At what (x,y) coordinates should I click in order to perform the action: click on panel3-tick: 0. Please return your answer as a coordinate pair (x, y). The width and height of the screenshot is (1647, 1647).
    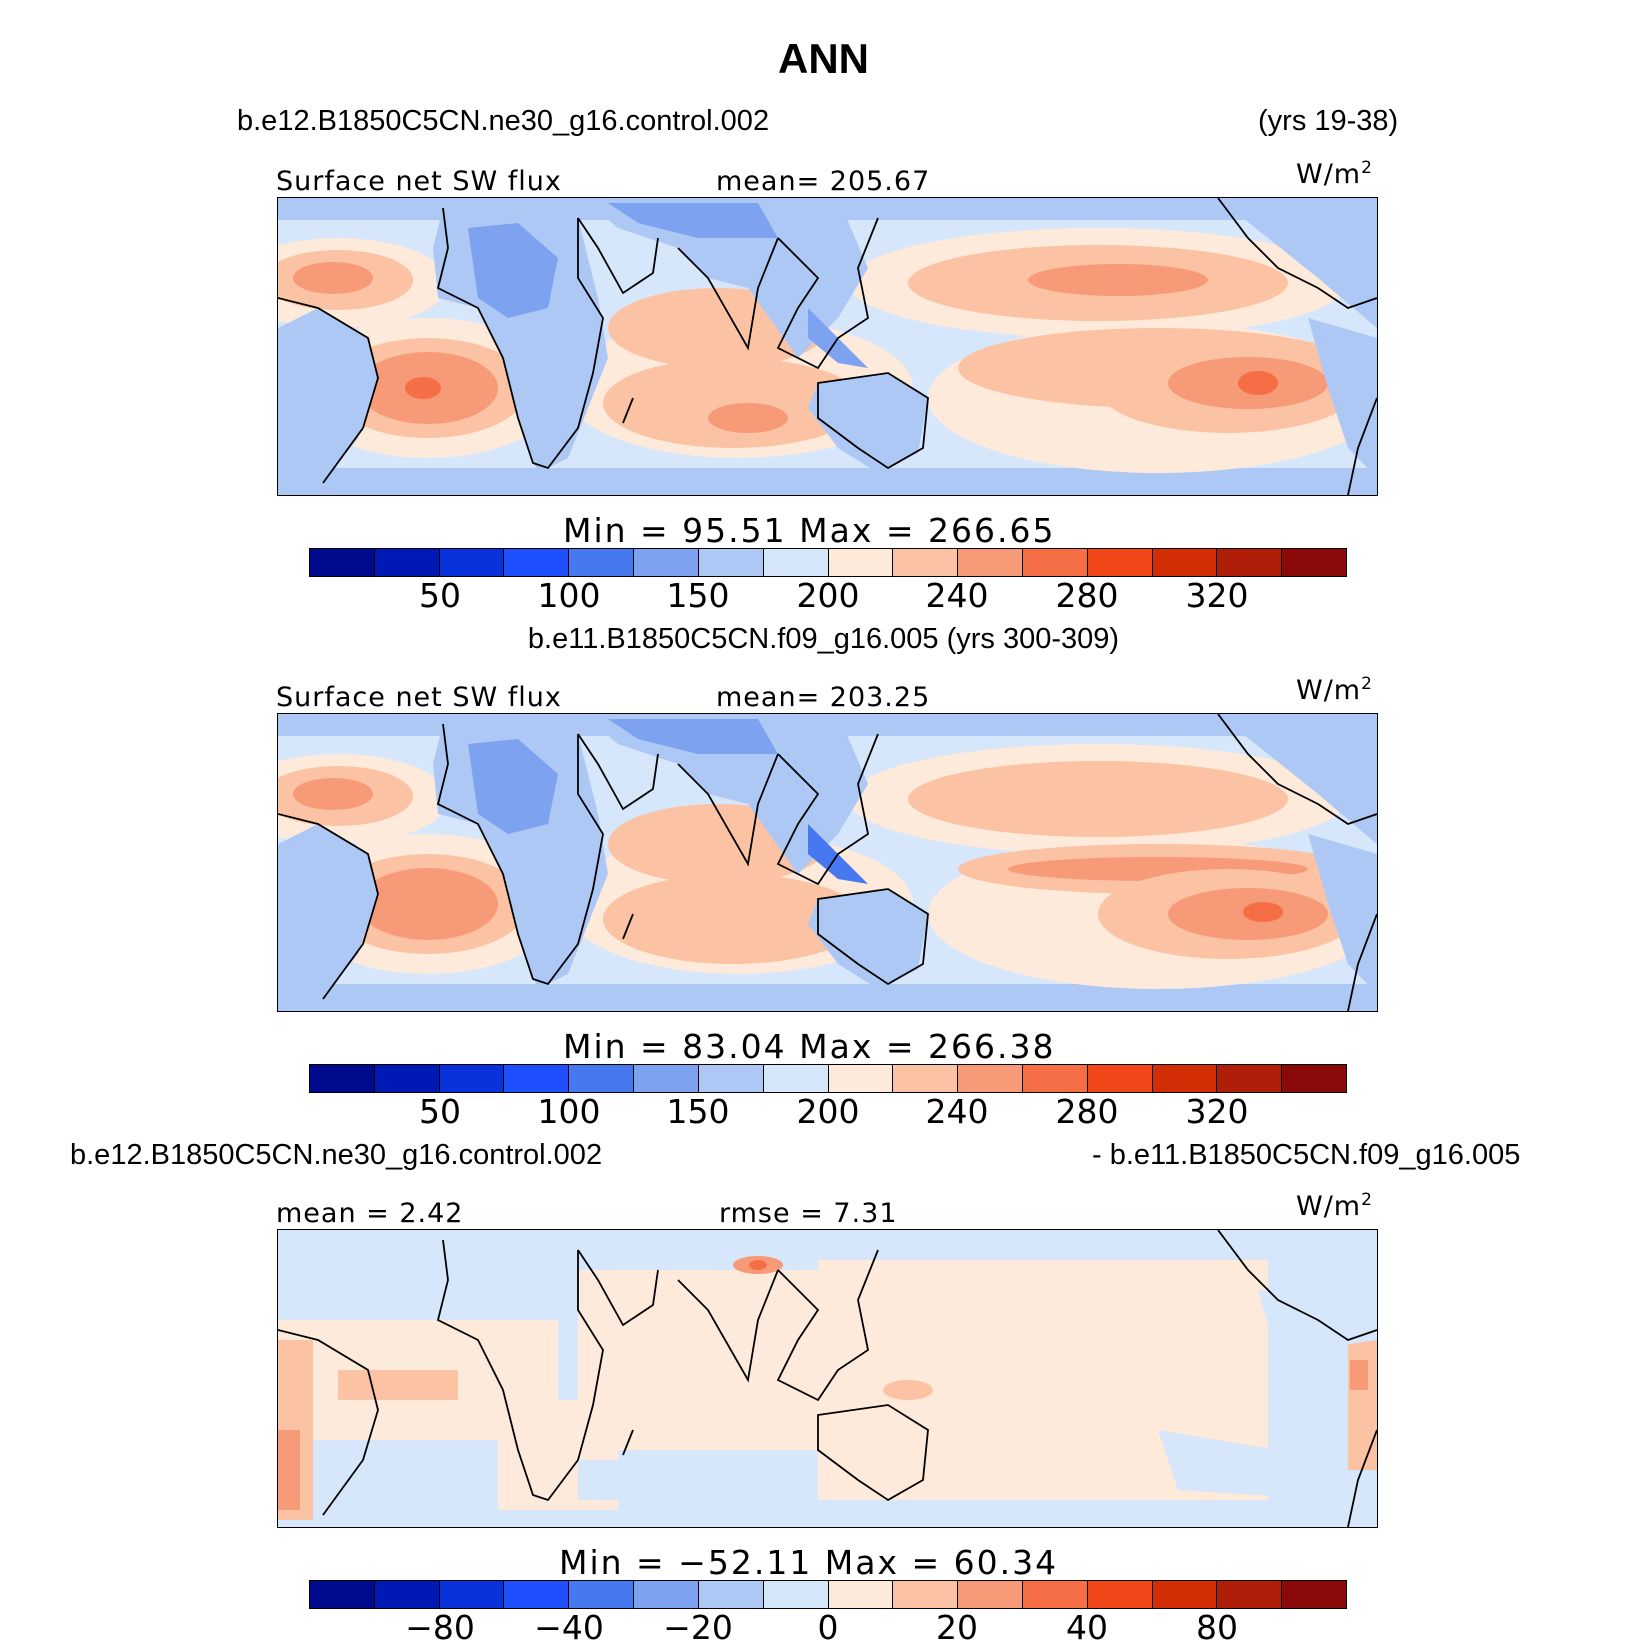
    Looking at the image, I should click on (828, 1627).